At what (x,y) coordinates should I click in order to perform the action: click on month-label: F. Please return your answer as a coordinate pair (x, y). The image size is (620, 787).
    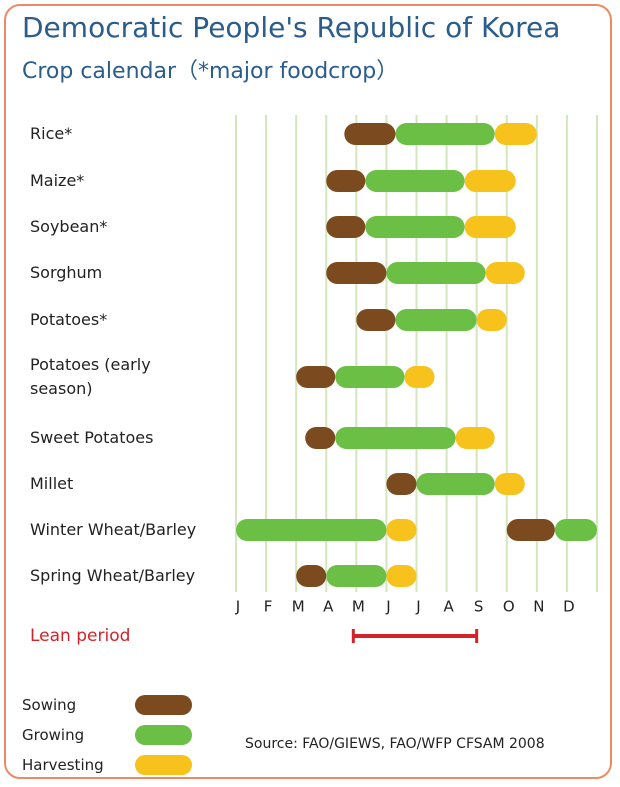
    Looking at the image, I should click on (268, 607).